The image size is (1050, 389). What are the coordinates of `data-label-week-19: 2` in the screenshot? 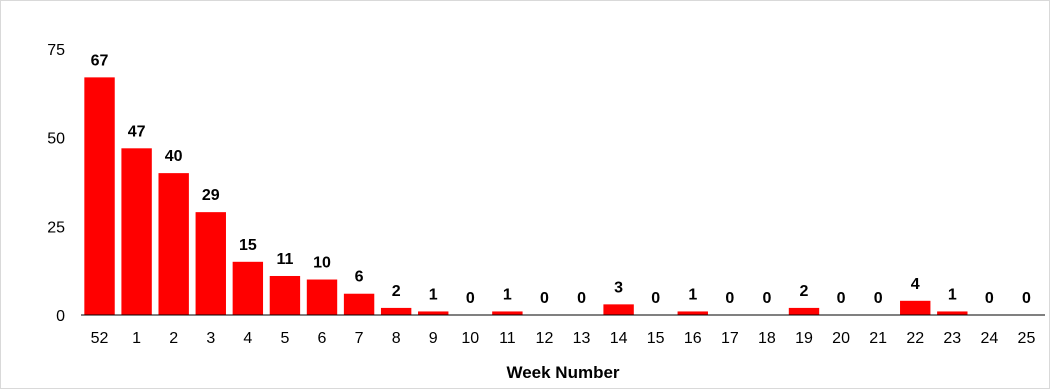 It's located at (804, 291).